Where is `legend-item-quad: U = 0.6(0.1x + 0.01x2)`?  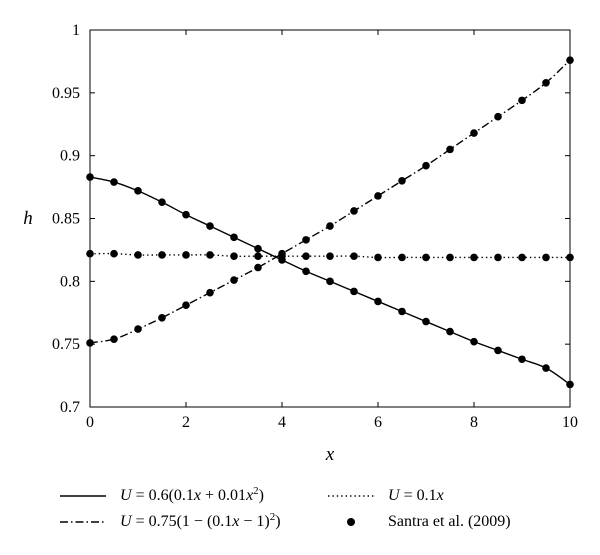
legend-item-quad: U = 0.6(0.1x + 0.01x2) is located at coordinates (162, 496).